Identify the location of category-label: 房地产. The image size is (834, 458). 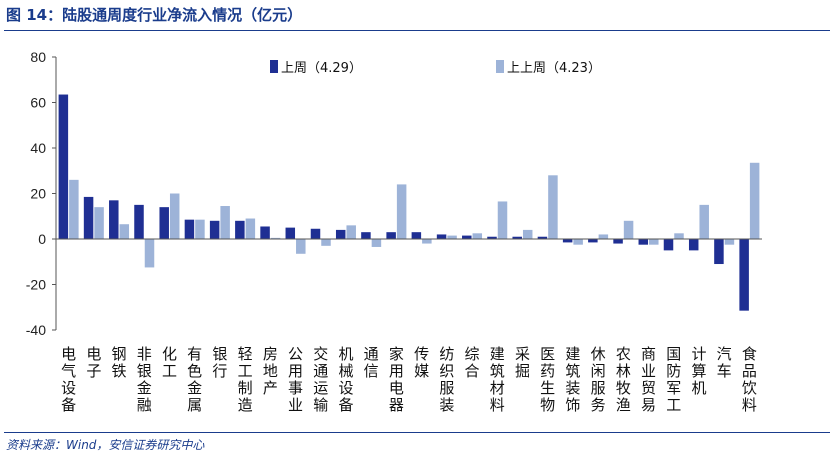
(270, 371).